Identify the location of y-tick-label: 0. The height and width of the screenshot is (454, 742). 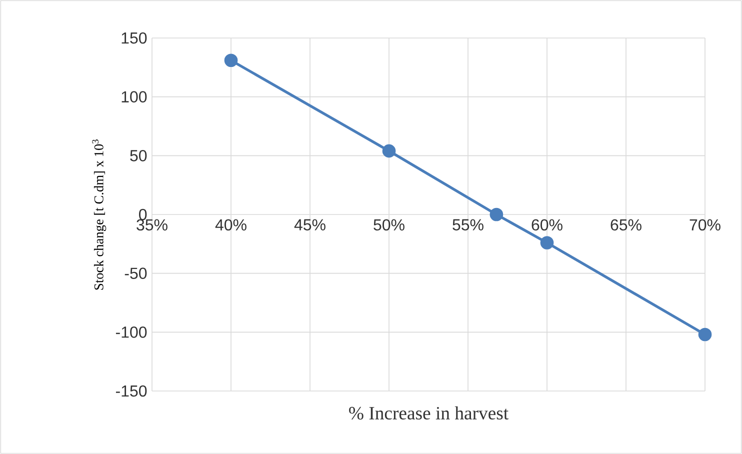
(143, 214).